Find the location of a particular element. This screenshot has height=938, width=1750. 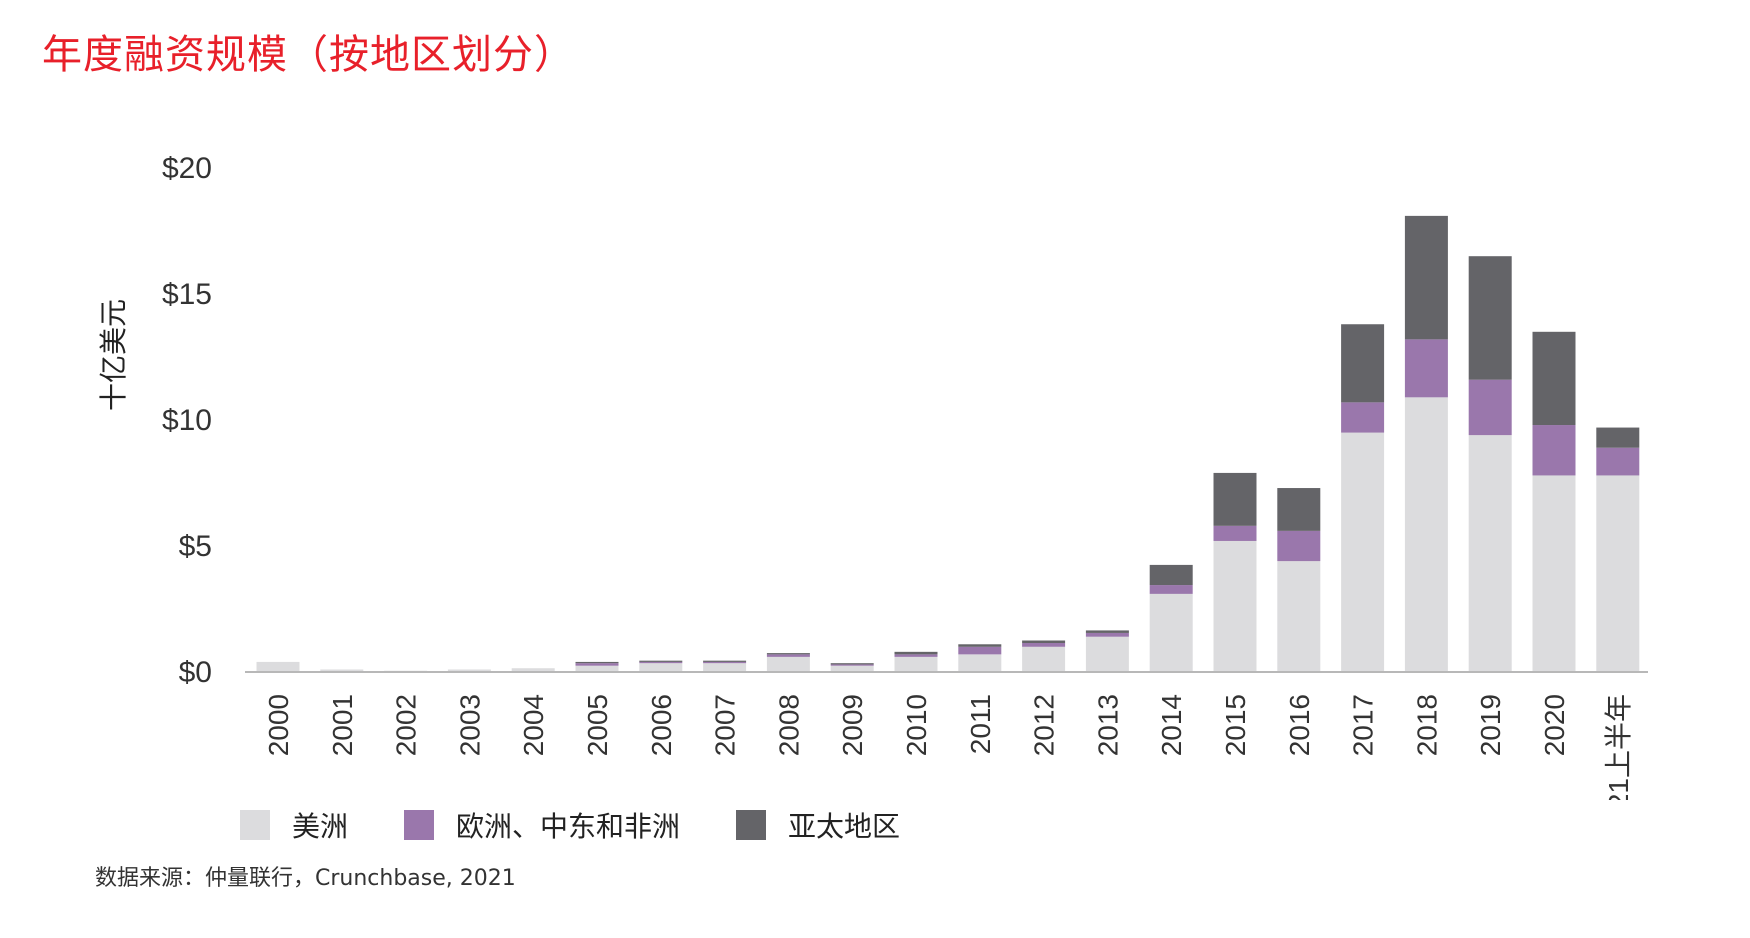

x-tick-label: 2007 is located at coordinates (725, 725).